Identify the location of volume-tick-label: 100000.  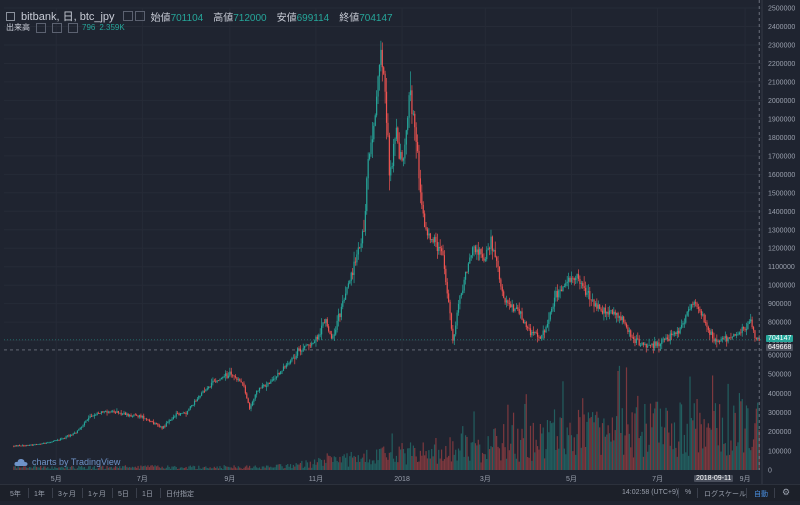
(779, 451).